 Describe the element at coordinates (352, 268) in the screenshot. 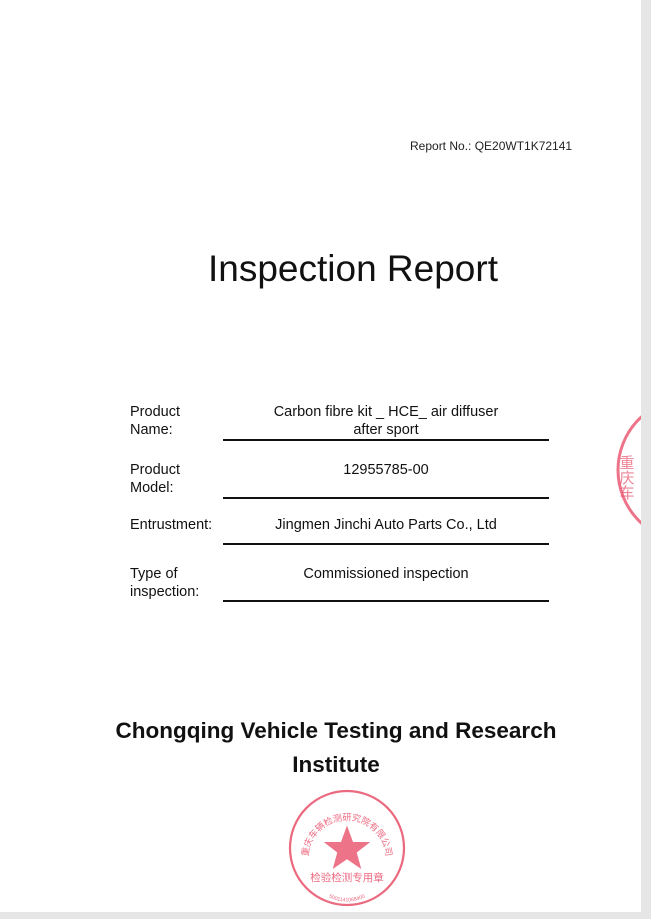

I see `page-title: Inspection Report` at that location.